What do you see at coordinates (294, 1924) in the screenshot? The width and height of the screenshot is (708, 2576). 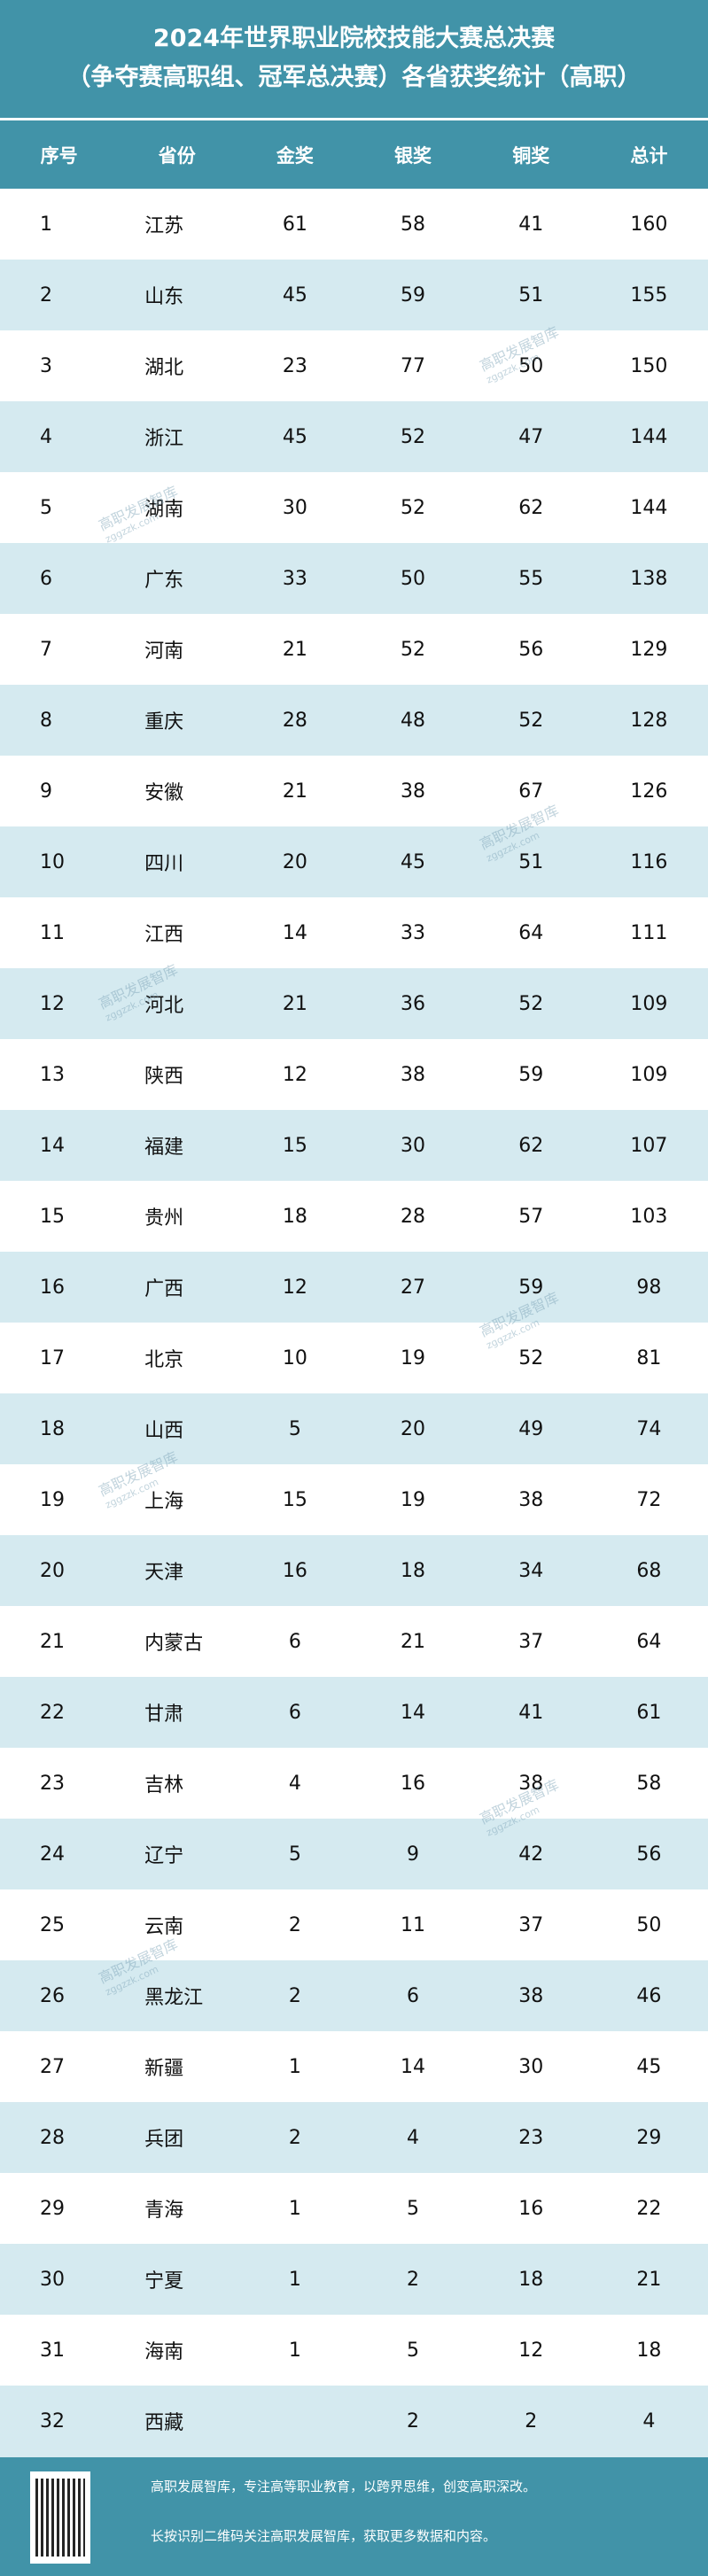 I see `cell-gold: 2` at bounding box center [294, 1924].